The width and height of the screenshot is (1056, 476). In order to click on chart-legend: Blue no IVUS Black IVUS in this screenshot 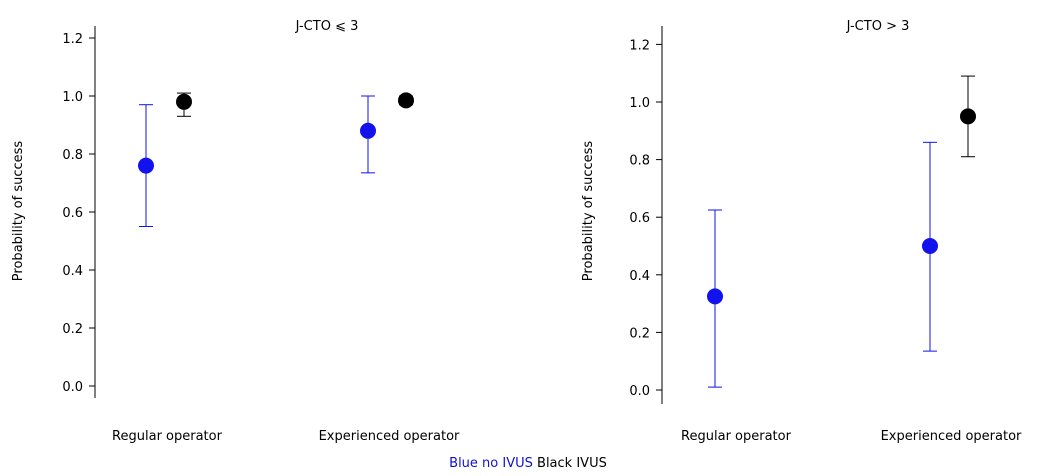, I will do `click(528, 463)`.